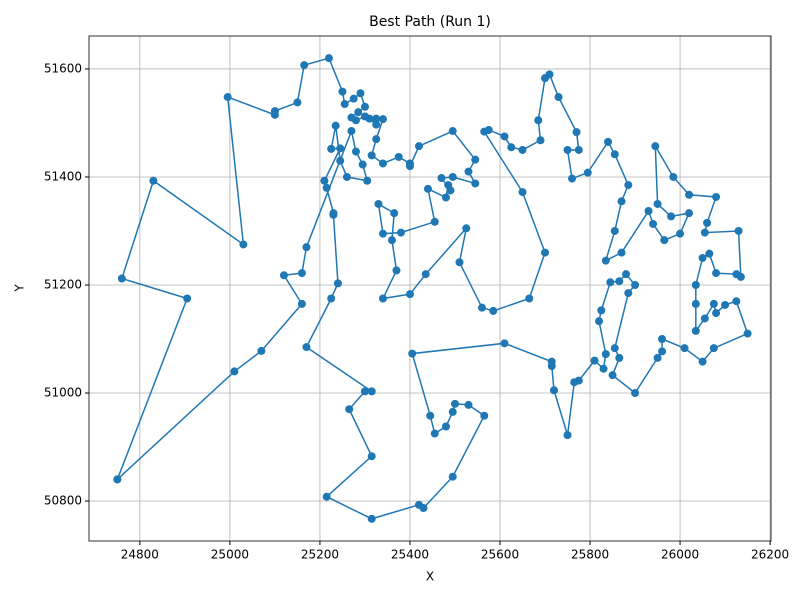 This screenshot has width=800, height=604. Describe the element at coordinates (63, 501) in the screenshot. I see `y-tick-label: 50800` at that location.